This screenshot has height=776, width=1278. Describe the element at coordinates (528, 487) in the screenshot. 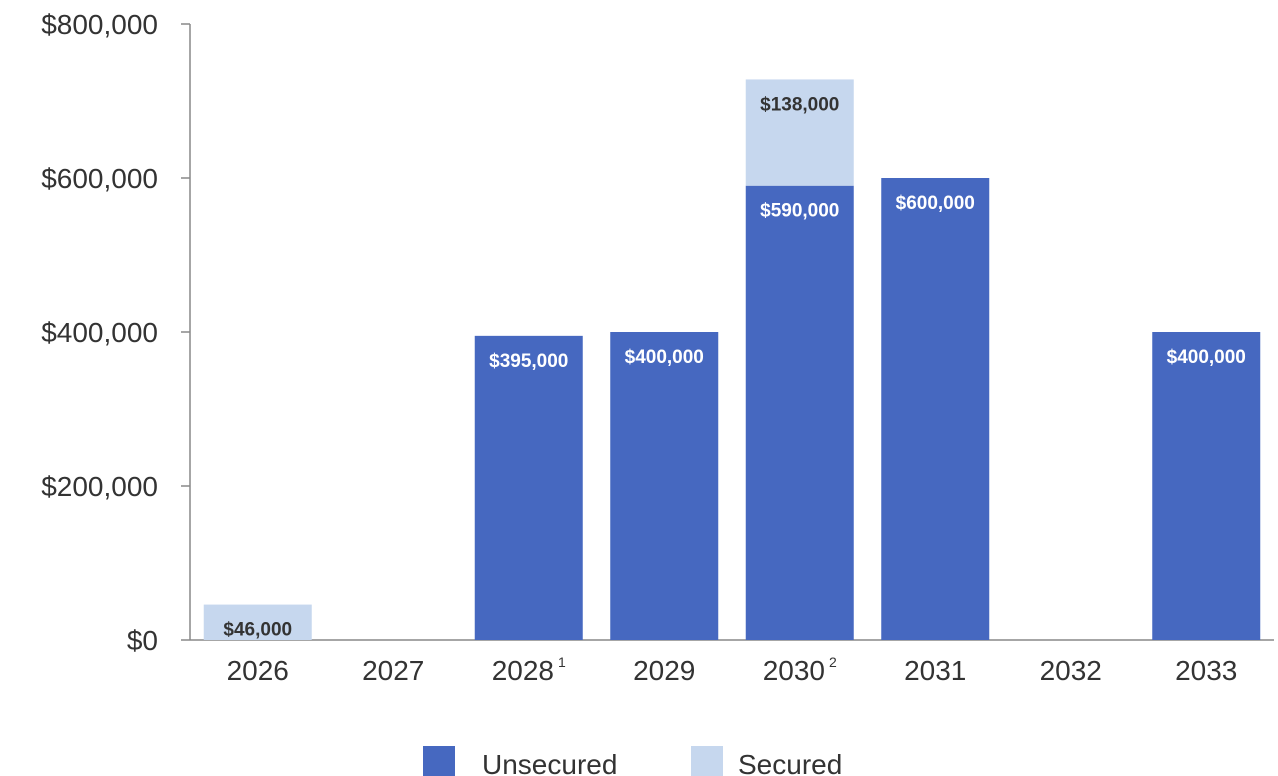

I see `bar-unsecured-2028` at that location.